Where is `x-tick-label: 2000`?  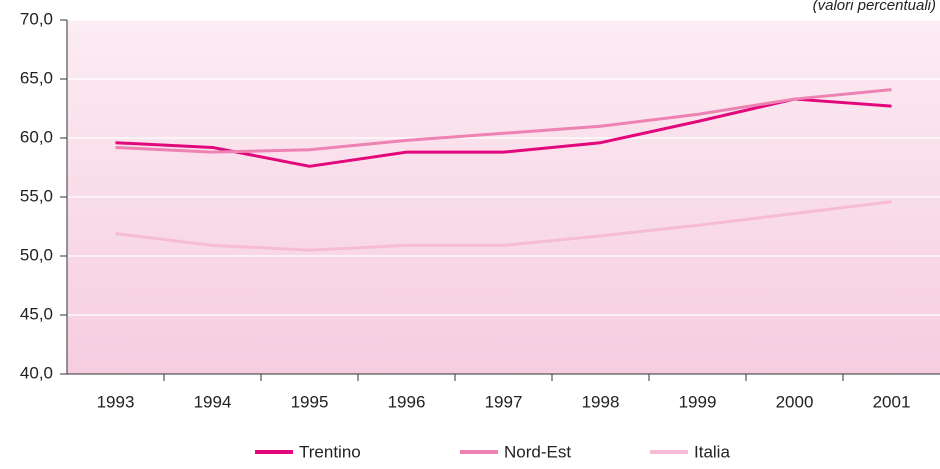
x-tick-label: 2000 is located at coordinates (795, 401).